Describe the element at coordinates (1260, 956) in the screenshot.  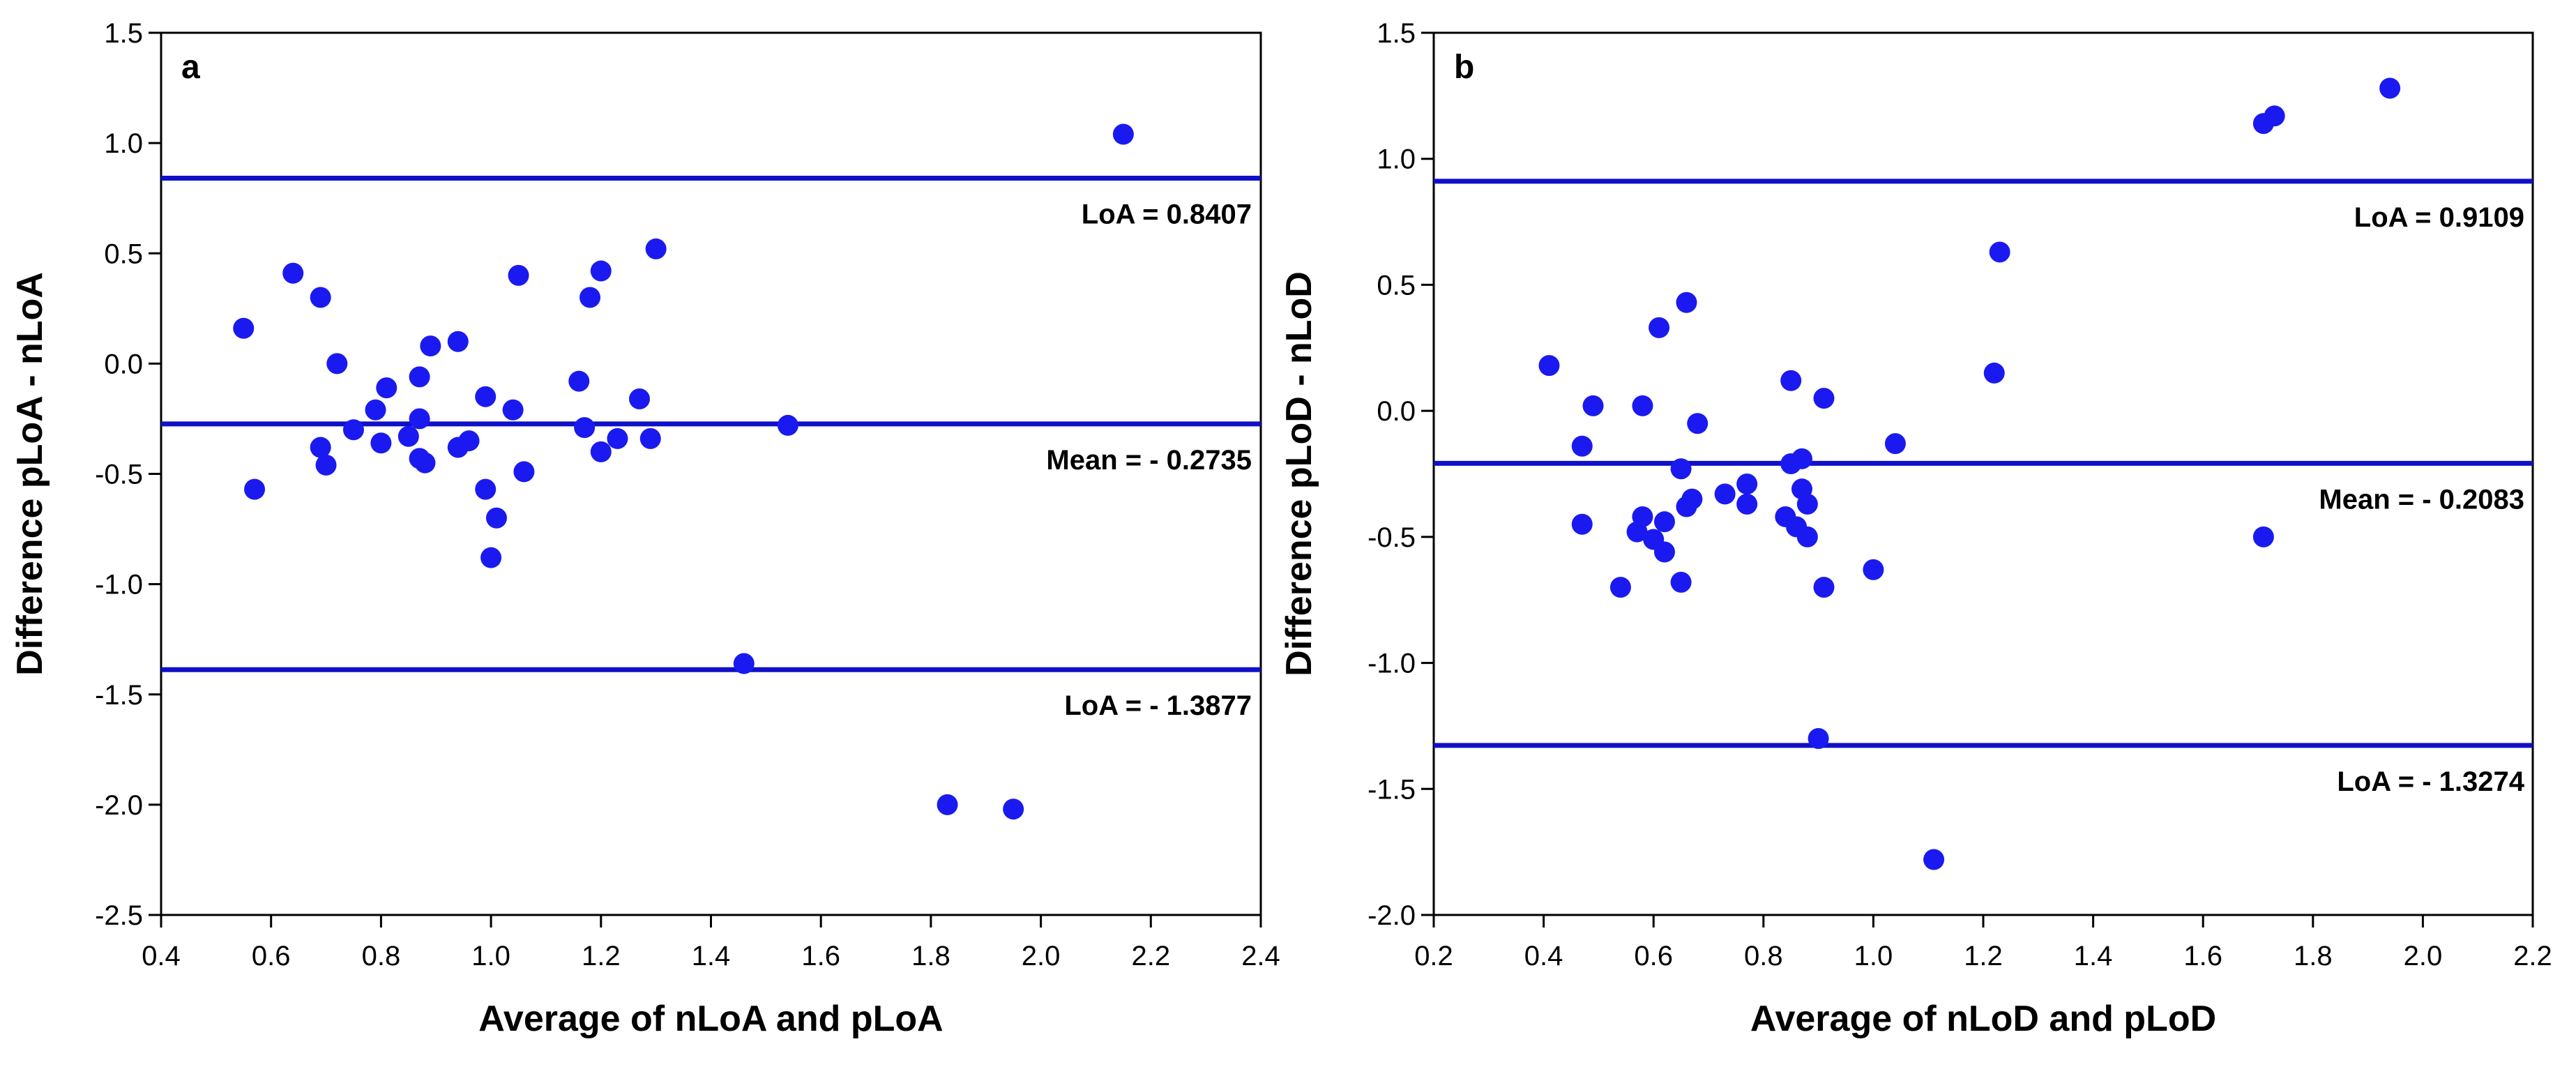
I see `x-tick-label: 2.4` at that location.